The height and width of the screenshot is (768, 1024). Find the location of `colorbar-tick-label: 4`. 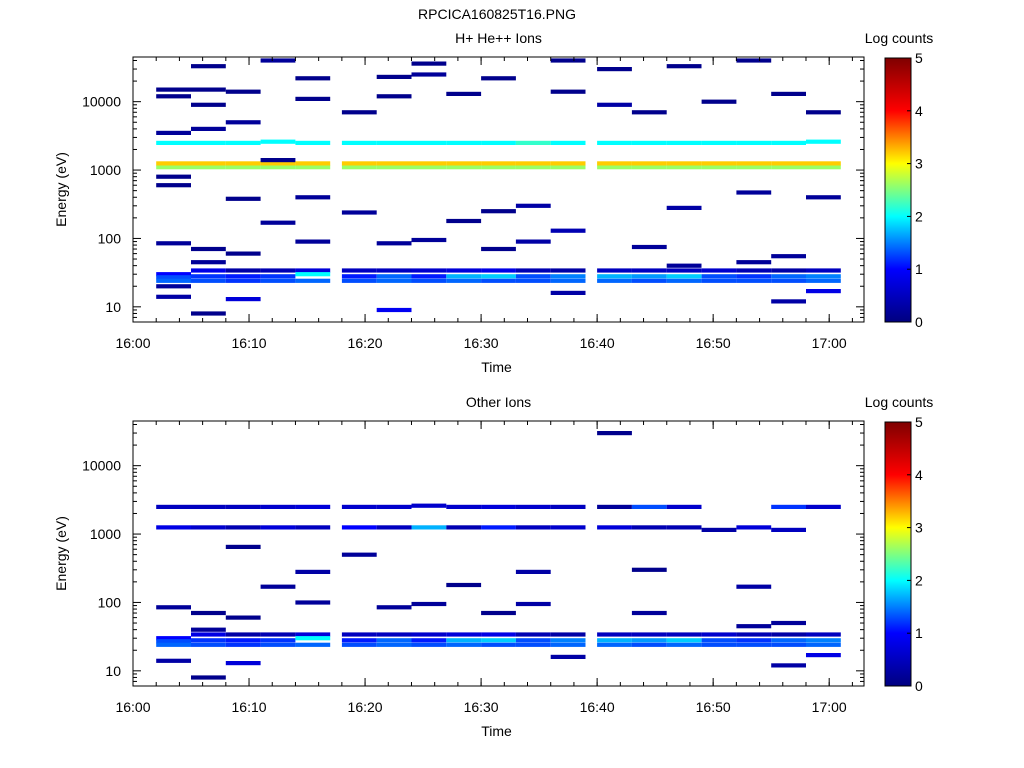

colorbar-tick-label: 4 is located at coordinates (919, 111).